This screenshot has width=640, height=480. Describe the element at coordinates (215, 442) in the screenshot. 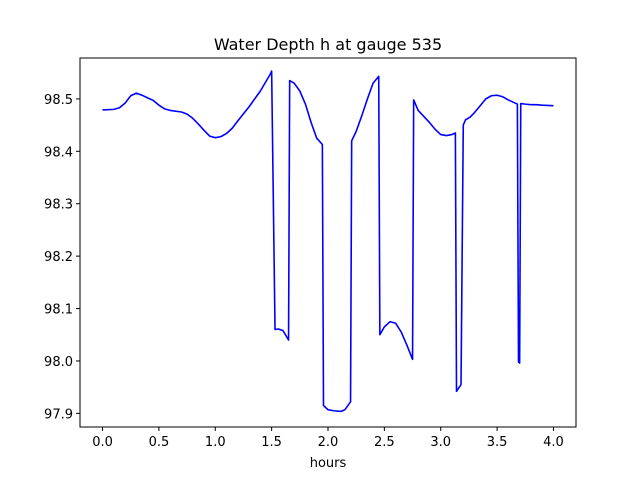

I see `x-tick-label: 1.0` at that location.